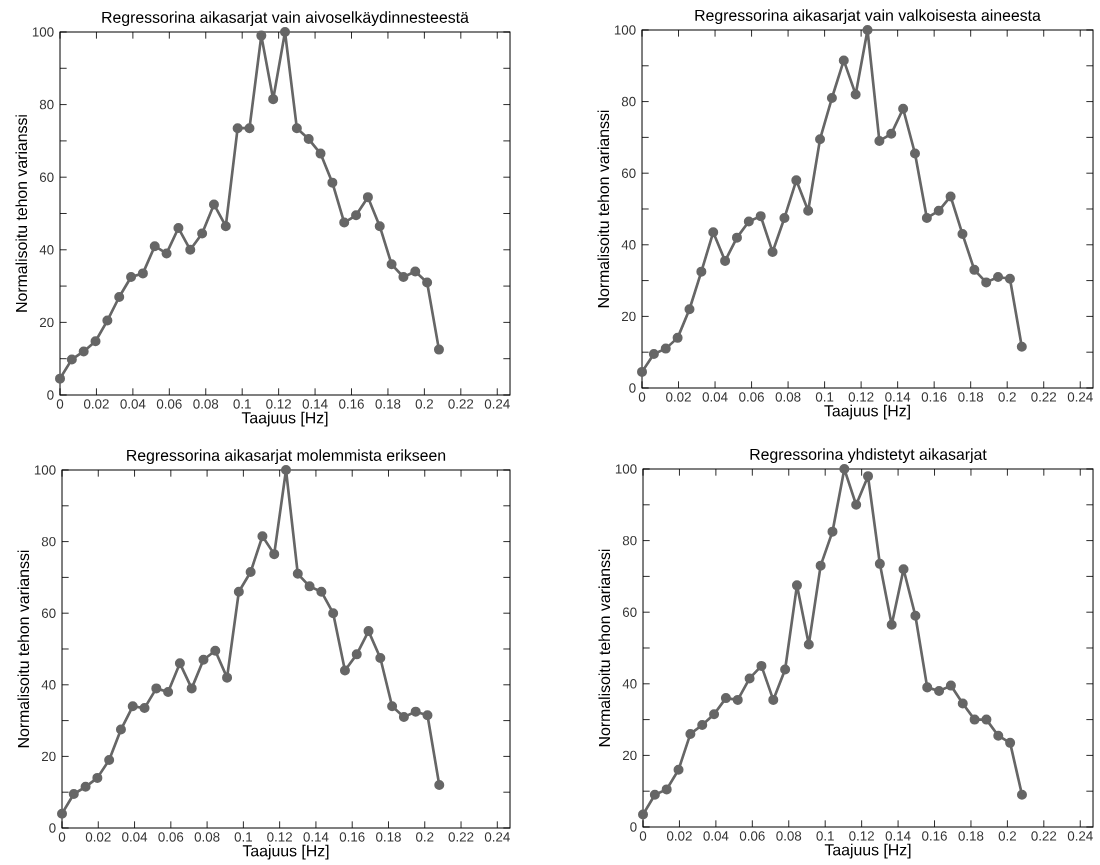 The width and height of the screenshot is (1100, 865). I want to click on y-tick-label: 80, so click(629, 540).